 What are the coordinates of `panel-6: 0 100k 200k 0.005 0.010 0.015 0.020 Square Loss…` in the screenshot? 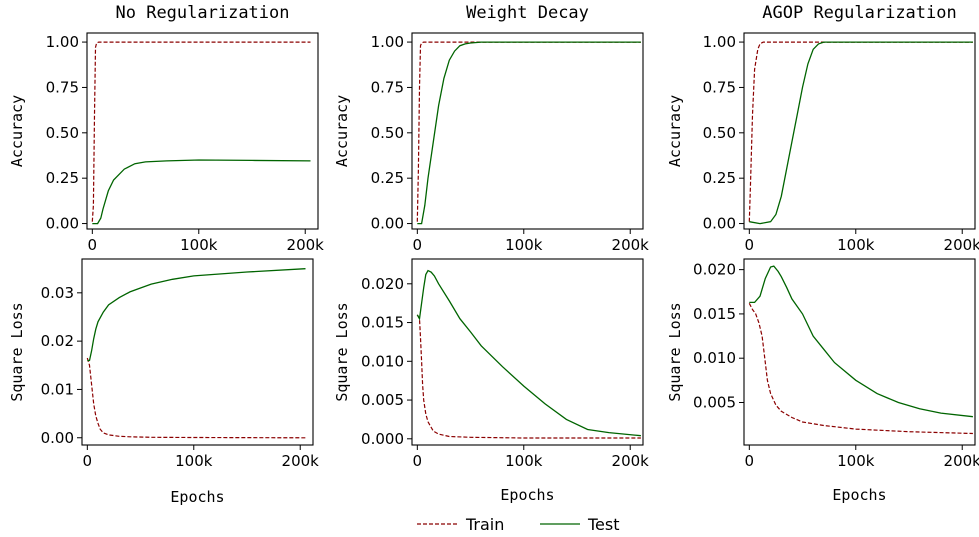 It's located at (822, 381).